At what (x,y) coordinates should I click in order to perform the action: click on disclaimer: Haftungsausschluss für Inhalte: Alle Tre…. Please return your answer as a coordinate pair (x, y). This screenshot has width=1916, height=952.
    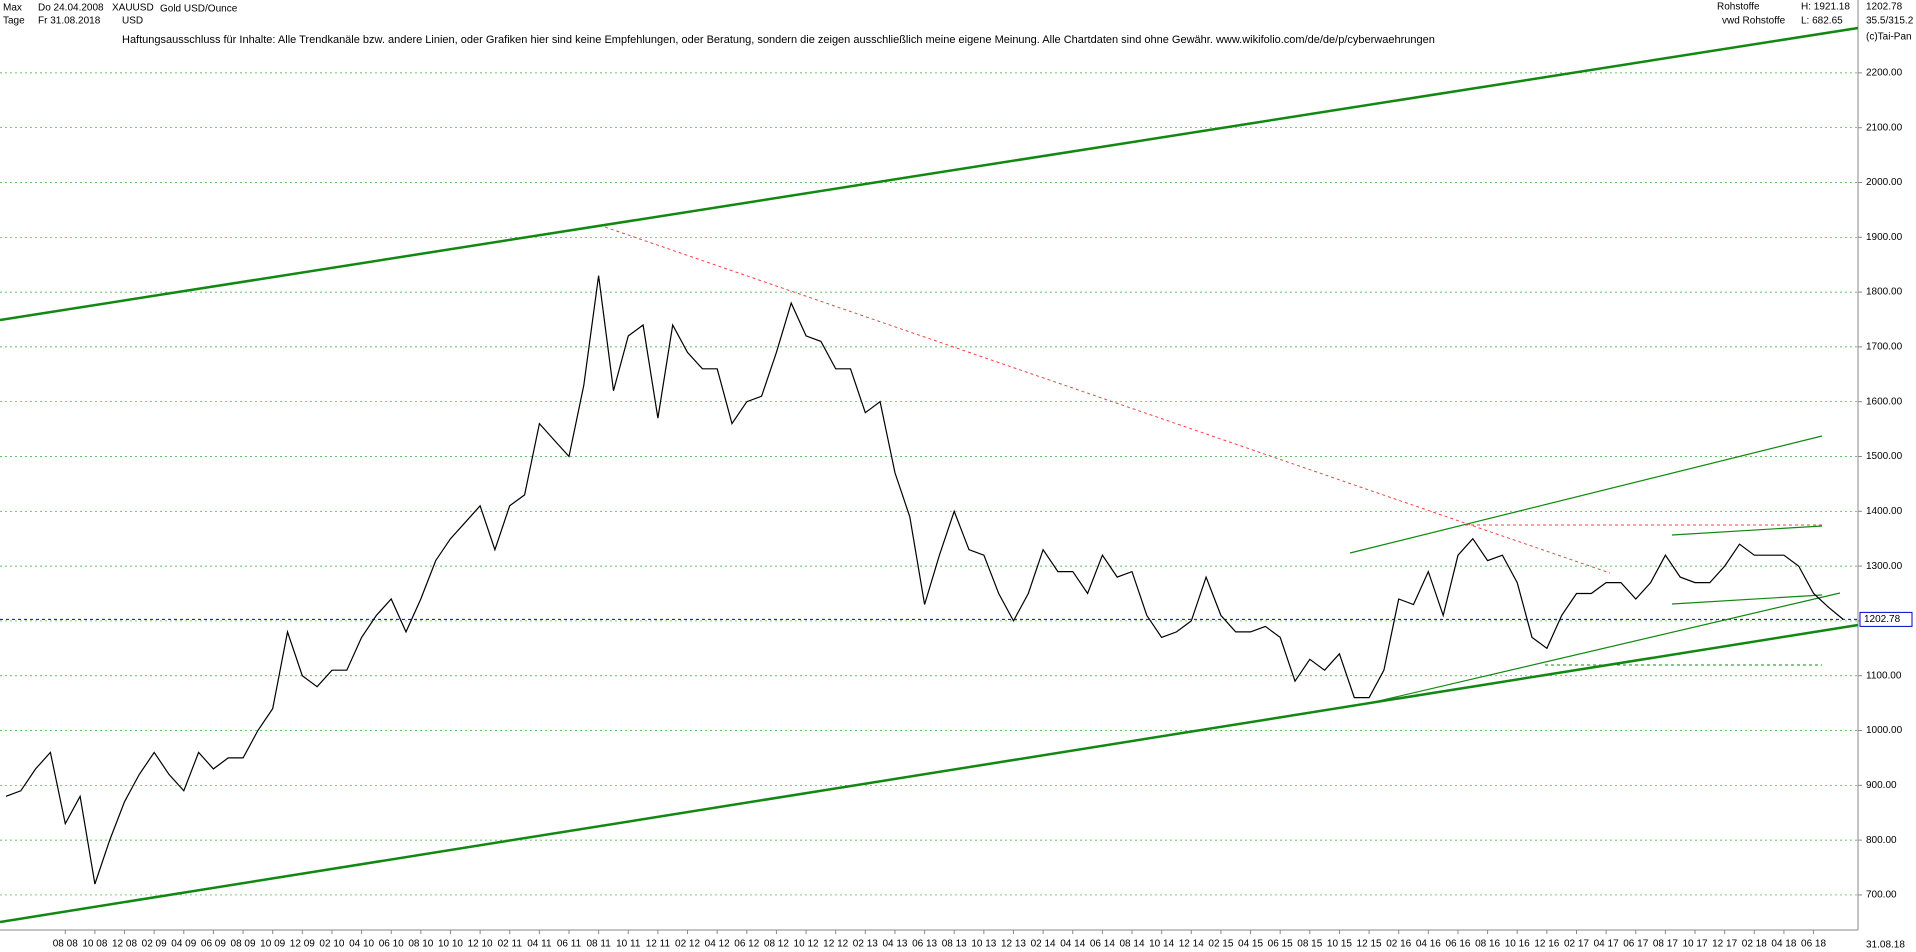
    Looking at the image, I should click on (778, 40).